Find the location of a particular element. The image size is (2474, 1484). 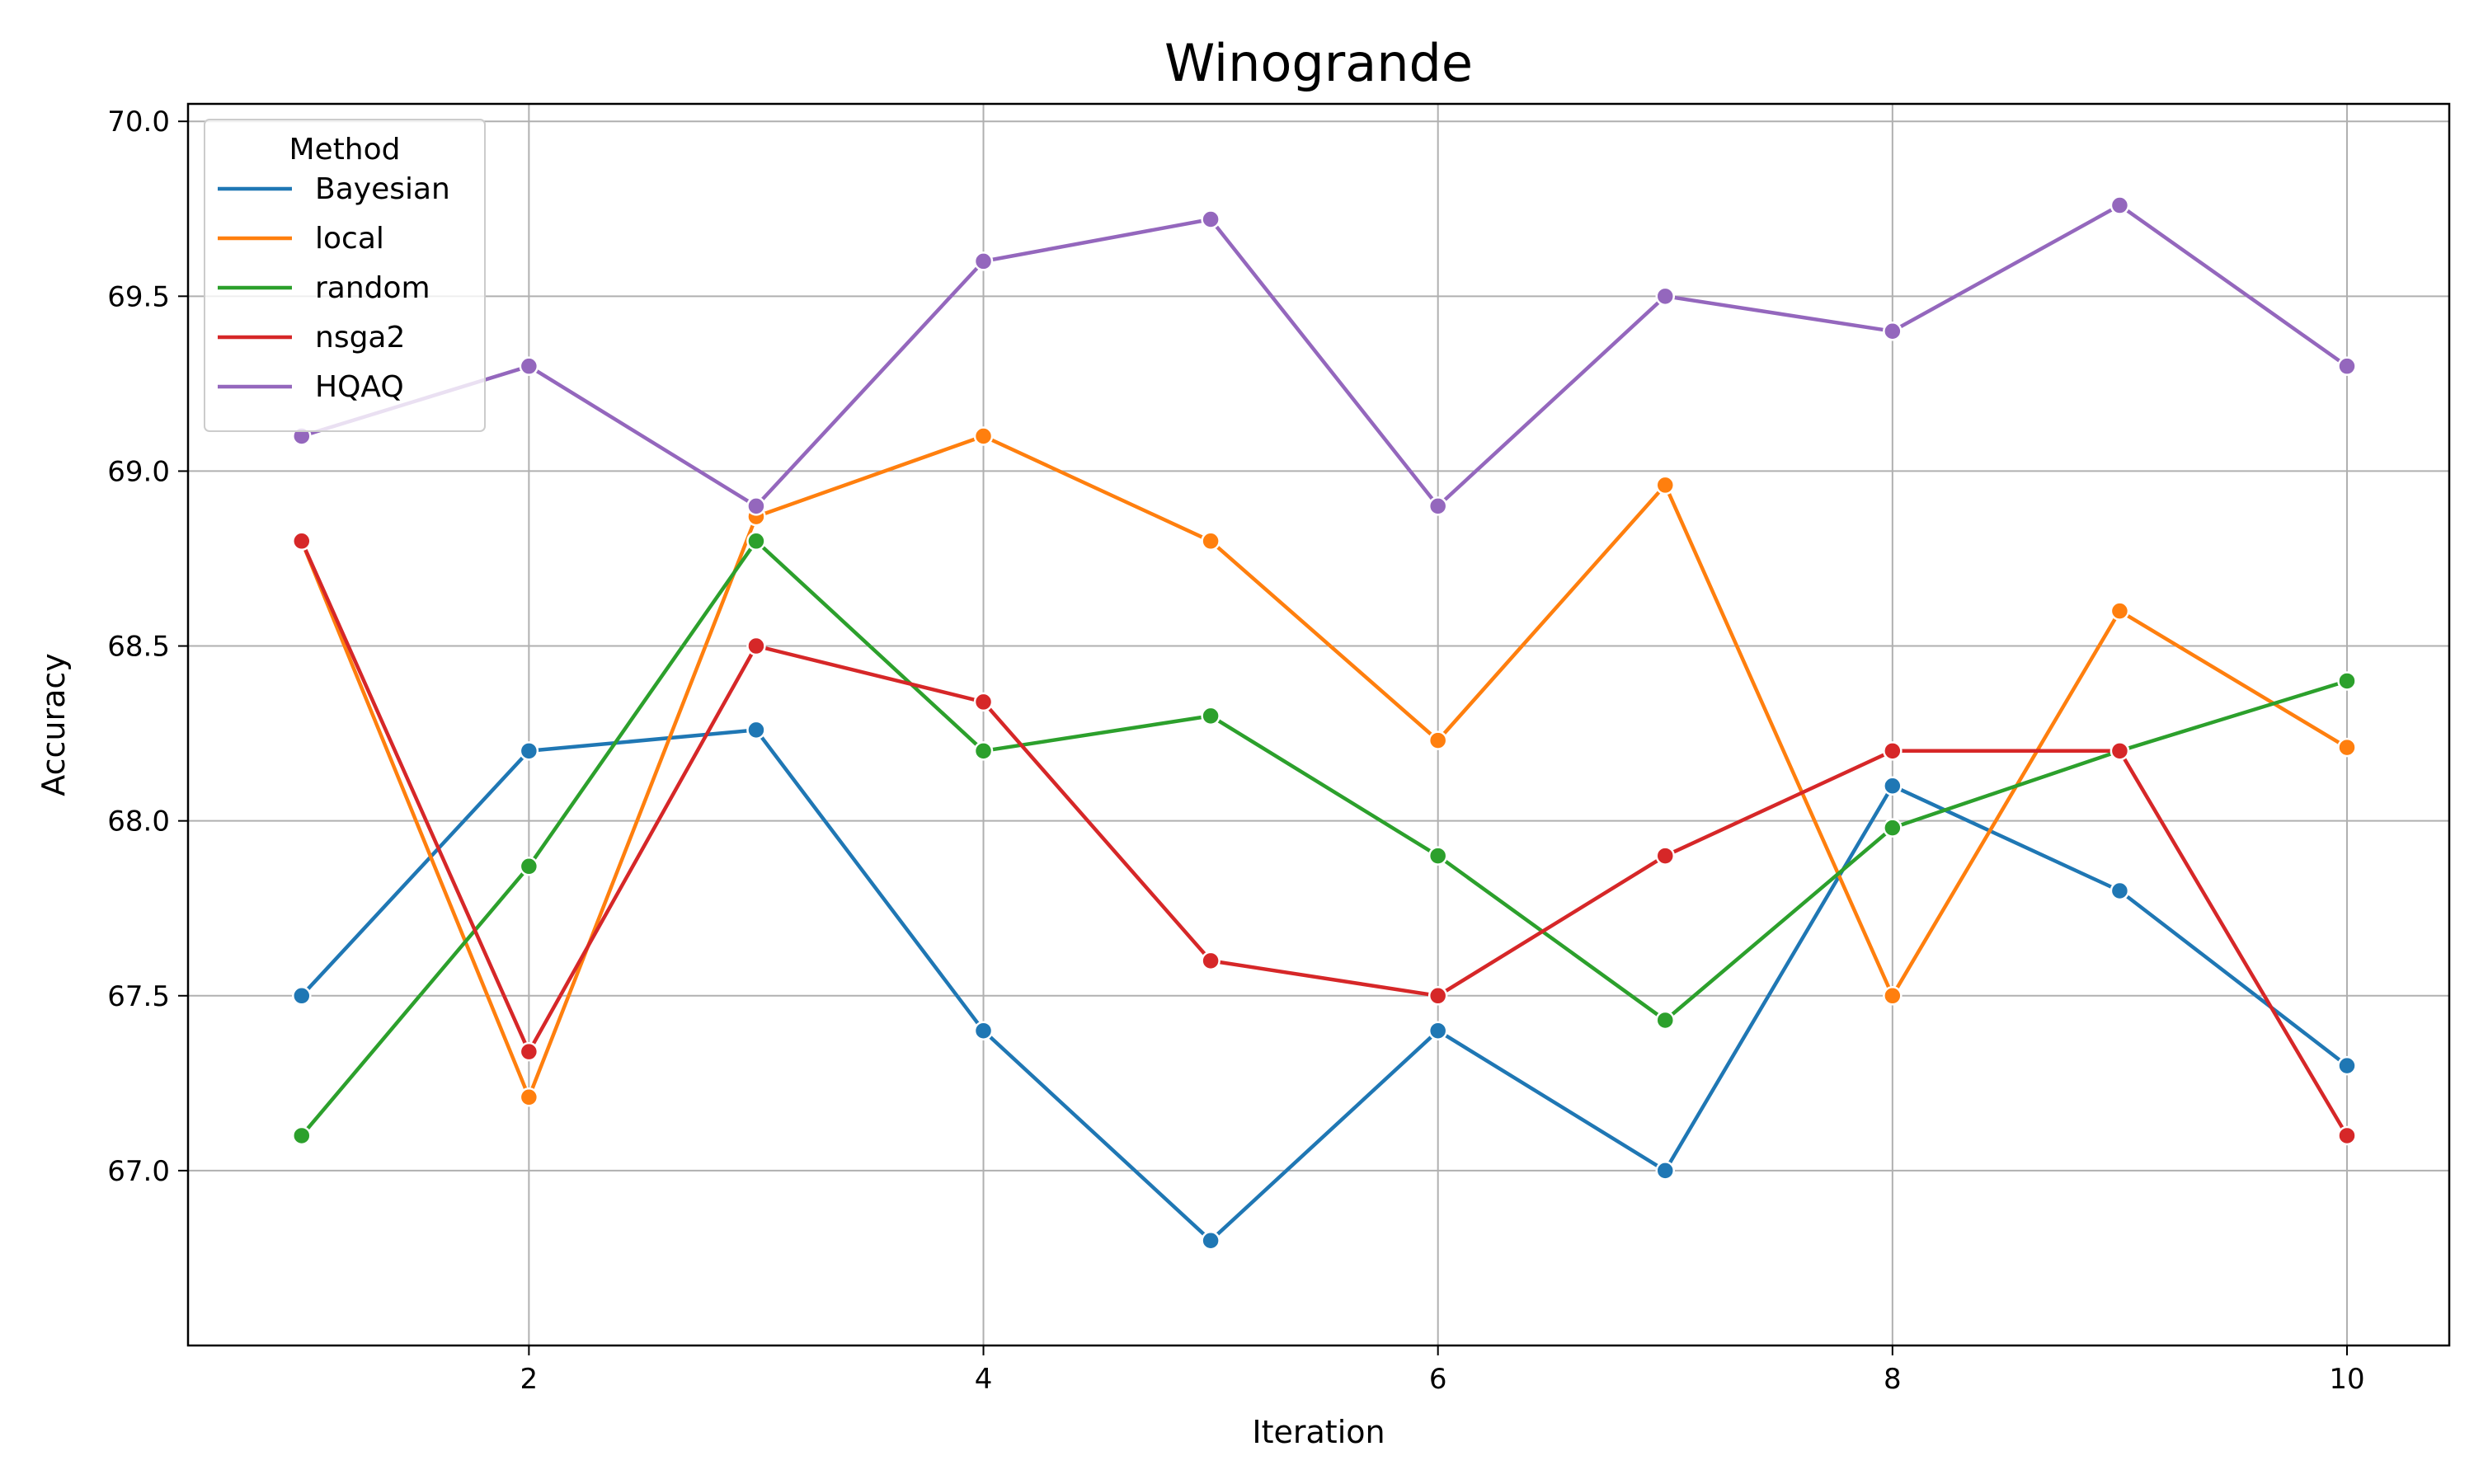

legend-items: Bayesian local random nsga2 HQAQ is located at coordinates (334, 288).